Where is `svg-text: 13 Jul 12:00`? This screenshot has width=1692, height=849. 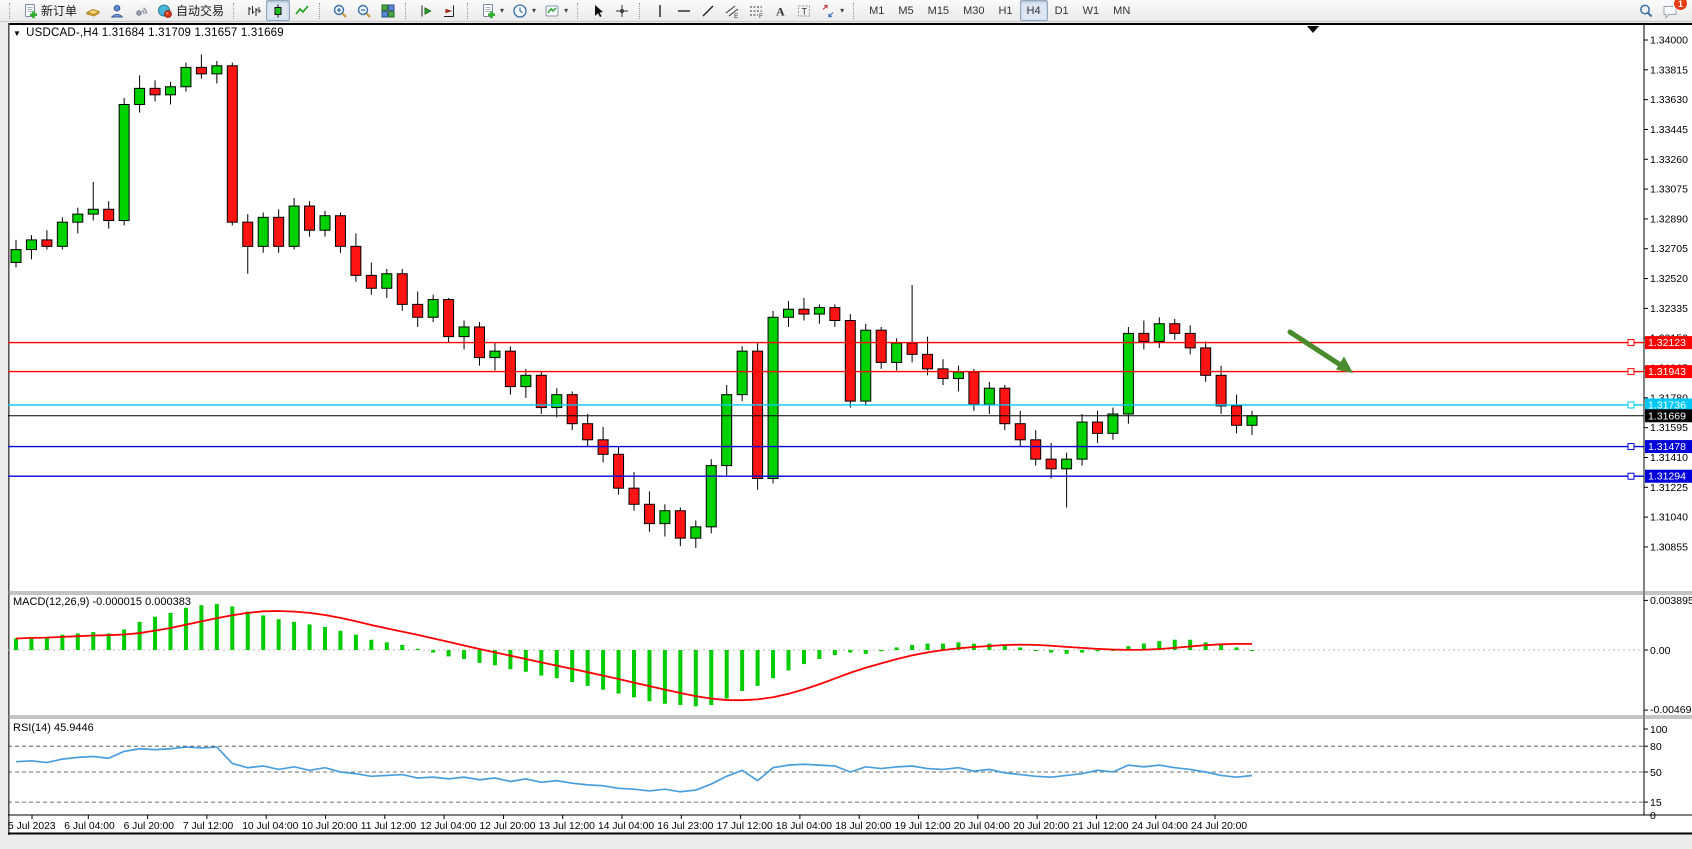
svg-text: 13 Jul 12:00 is located at coordinates (567, 826).